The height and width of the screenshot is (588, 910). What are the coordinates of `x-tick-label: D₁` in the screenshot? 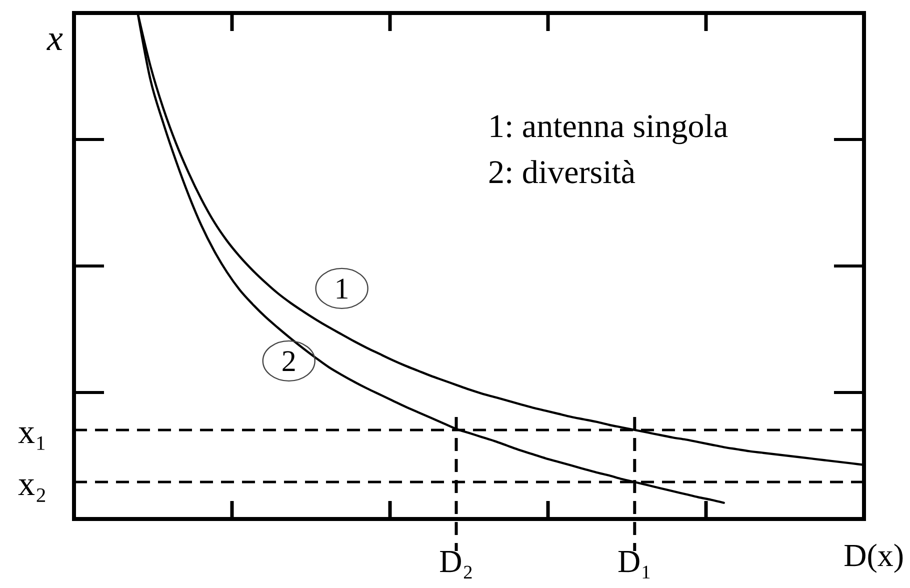 It's located at (635, 561).